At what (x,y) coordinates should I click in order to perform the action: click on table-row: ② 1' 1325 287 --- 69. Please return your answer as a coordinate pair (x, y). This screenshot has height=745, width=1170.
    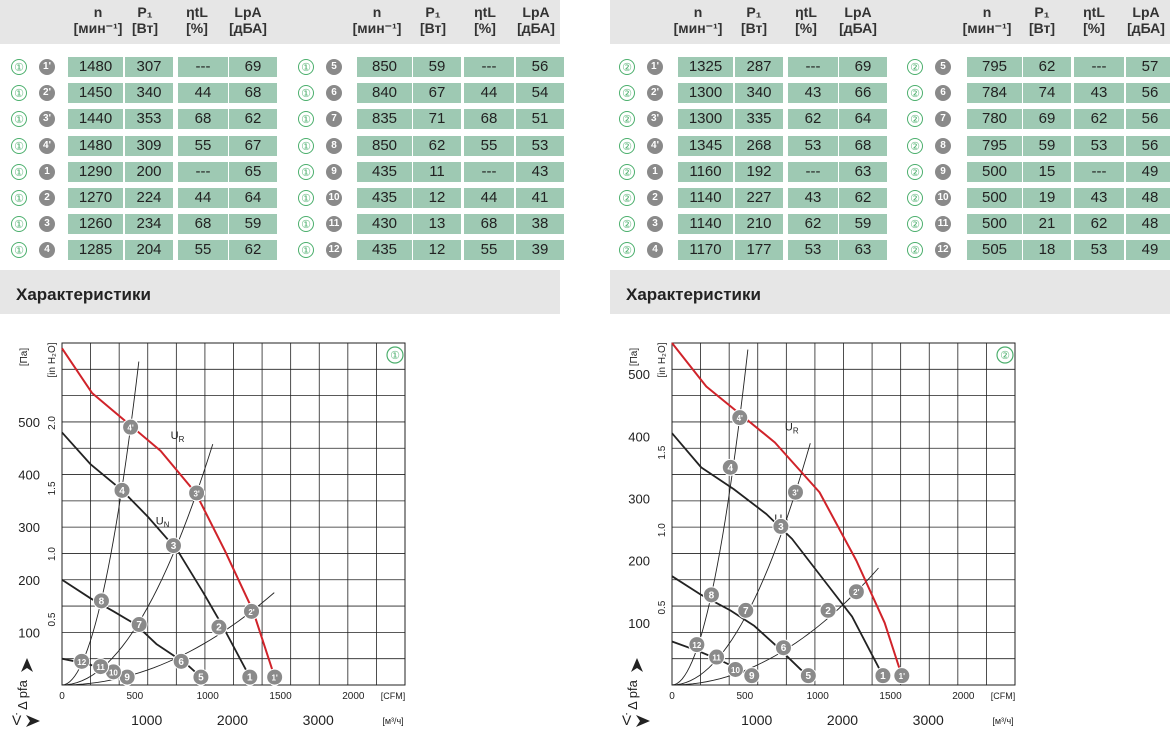
    Looking at the image, I should click on (890, 67).